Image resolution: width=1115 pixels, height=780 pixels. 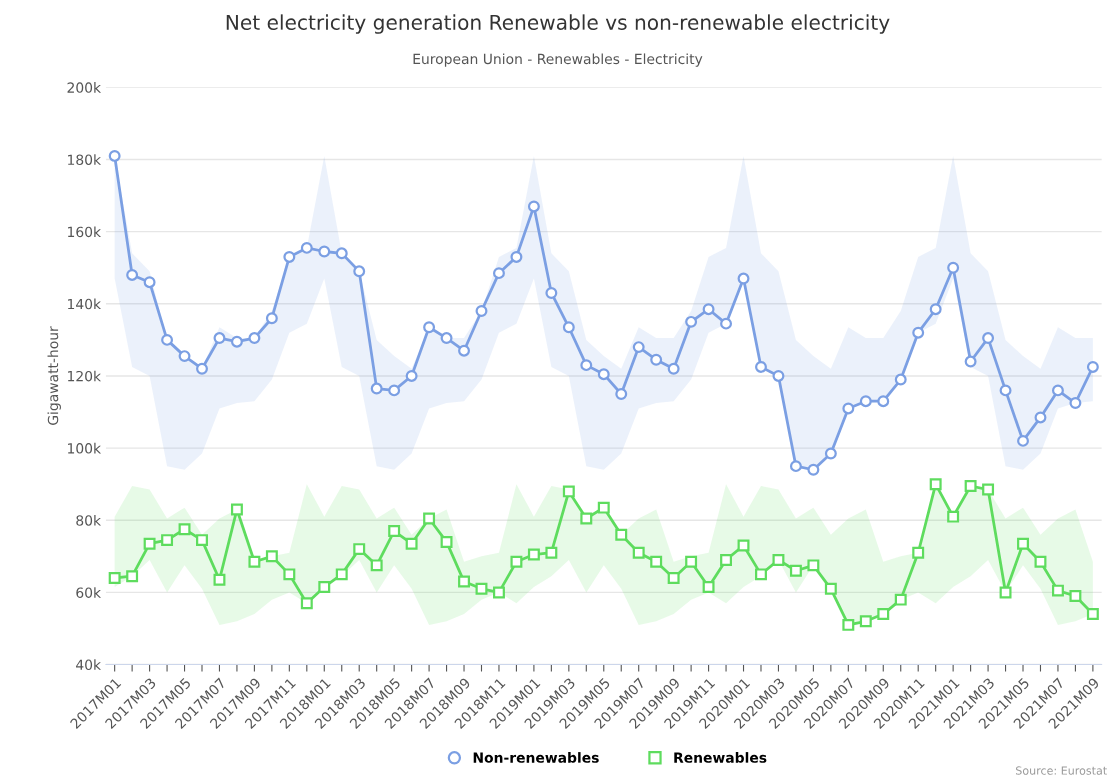 What do you see at coordinates (85, 376) in the screenshot?
I see `y-tick-label: 120k` at bounding box center [85, 376].